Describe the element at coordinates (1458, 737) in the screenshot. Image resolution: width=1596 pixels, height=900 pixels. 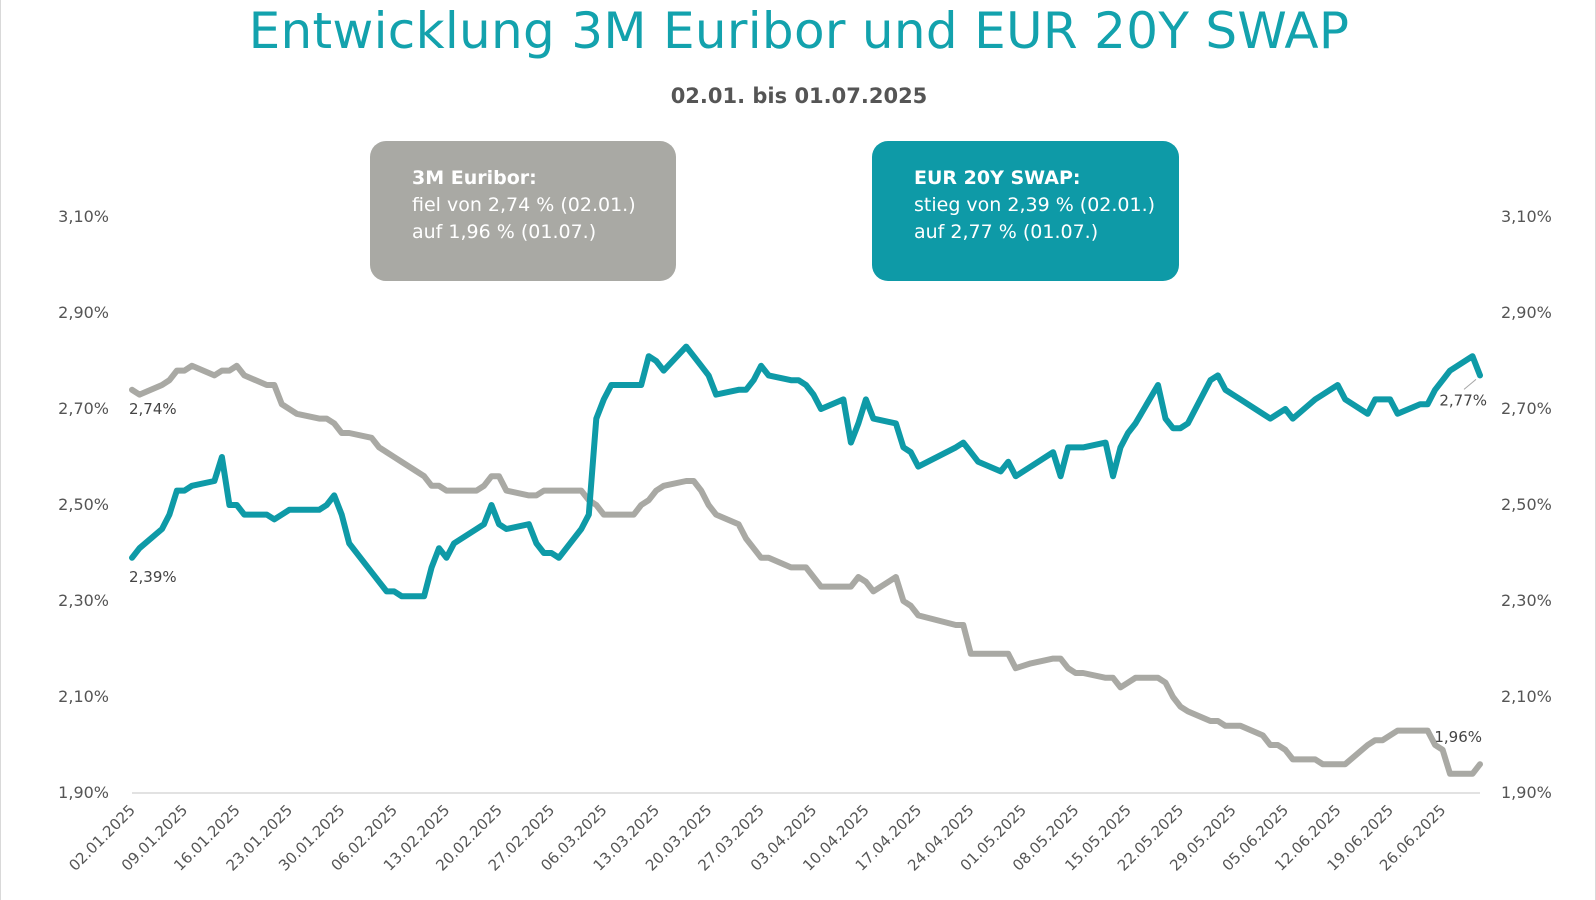
I see `data-label: 1,96%` at that location.